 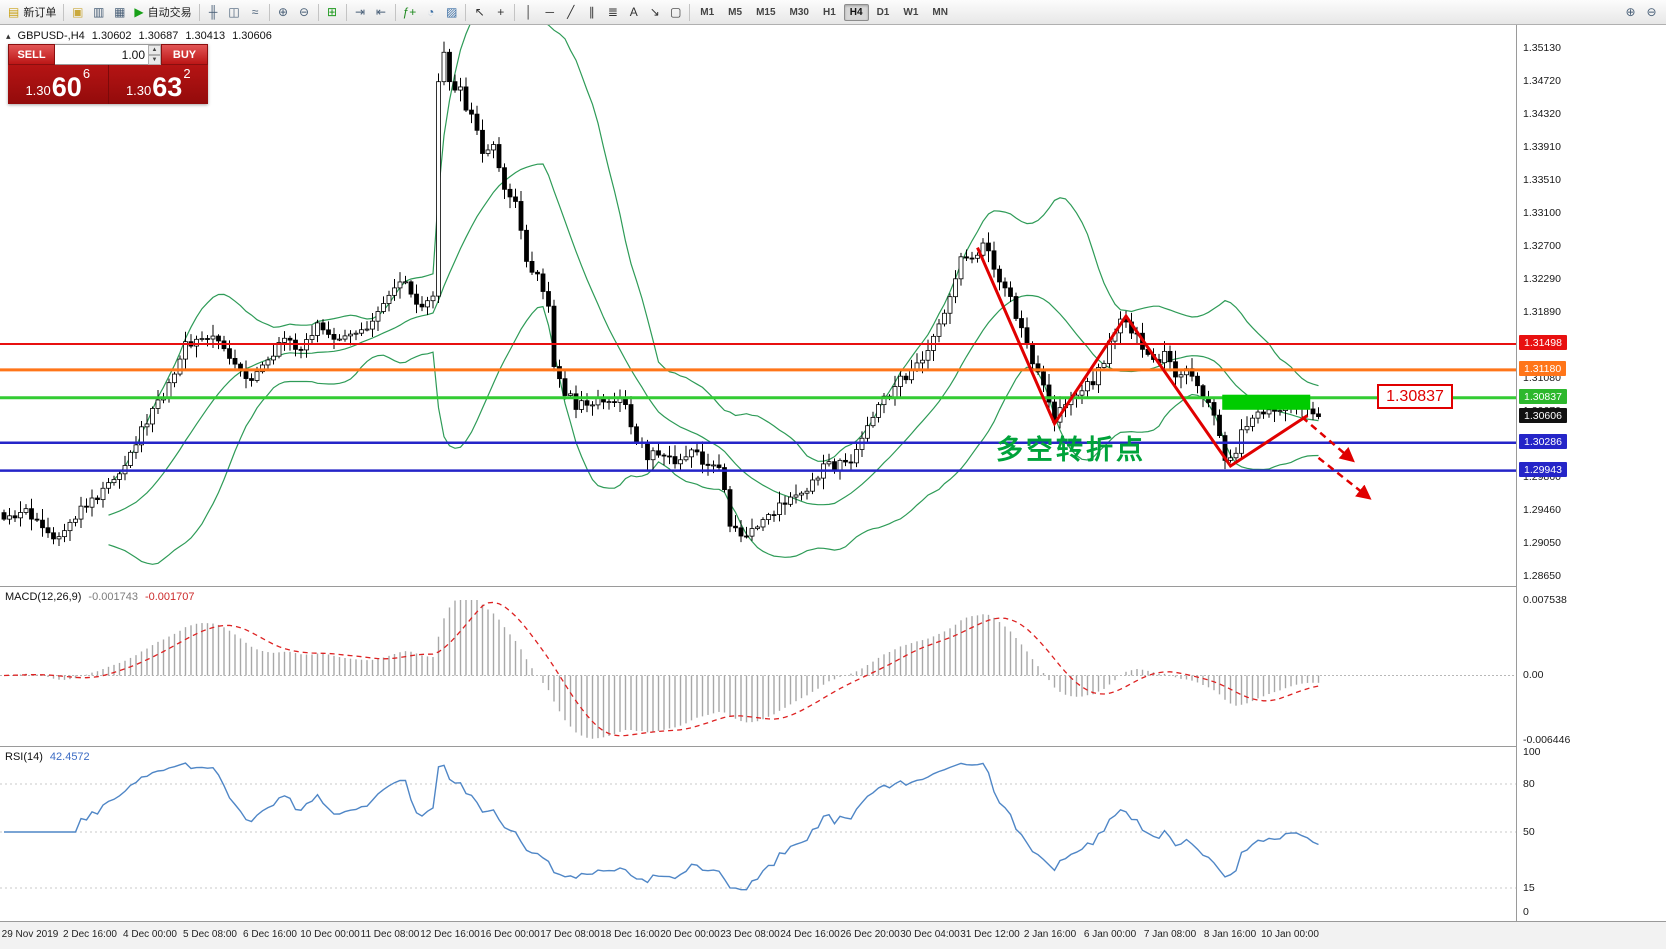 I want to click on templates-icon: ▨, so click(x=452, y=12).